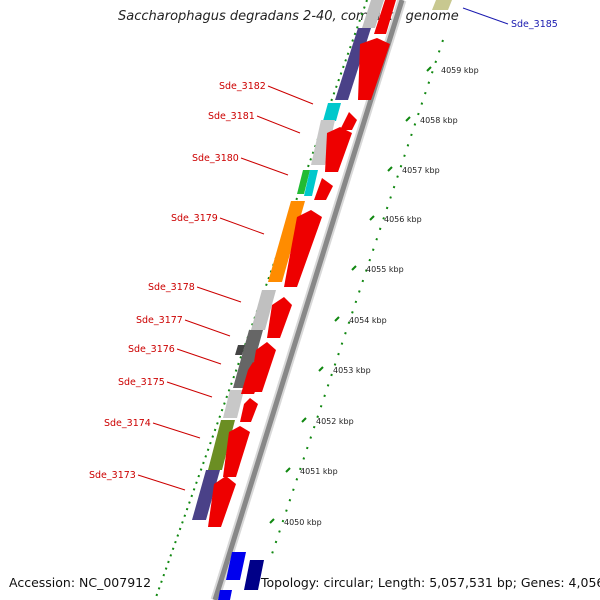 The image size is (600, 600). I want to click on kbp-tick-label: 4051 kbp, so click(319, 471).